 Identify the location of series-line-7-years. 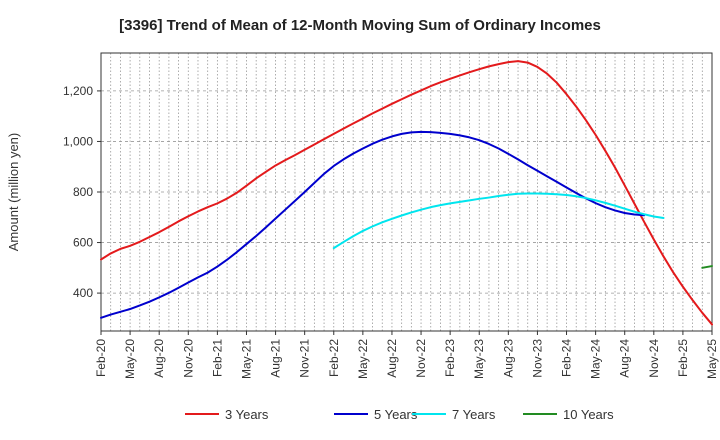
(498, 221).